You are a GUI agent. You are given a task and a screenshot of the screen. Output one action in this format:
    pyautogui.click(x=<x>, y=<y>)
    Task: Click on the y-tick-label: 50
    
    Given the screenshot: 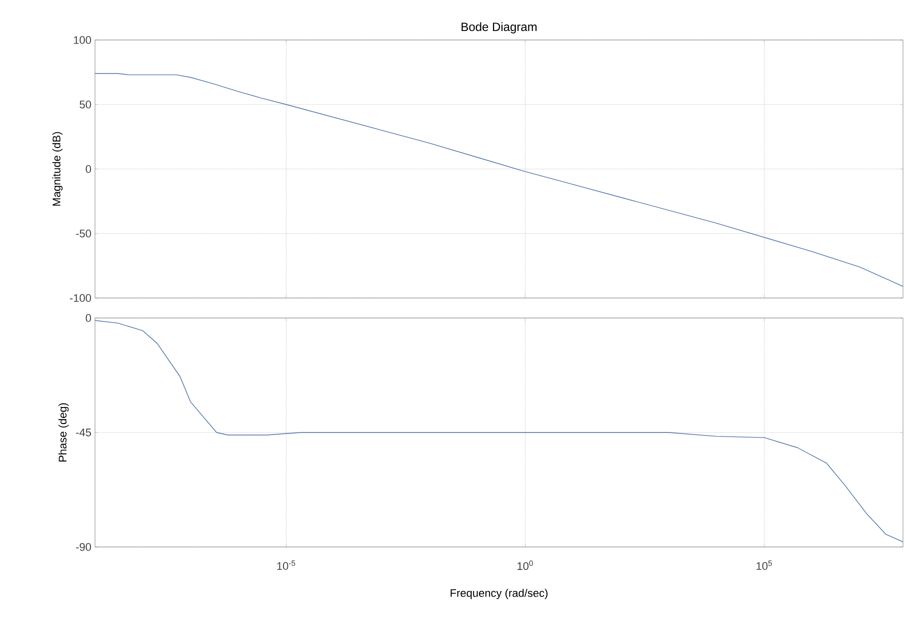 What is the action you would take?
    pyautogui.click(x=86, y=104)
    